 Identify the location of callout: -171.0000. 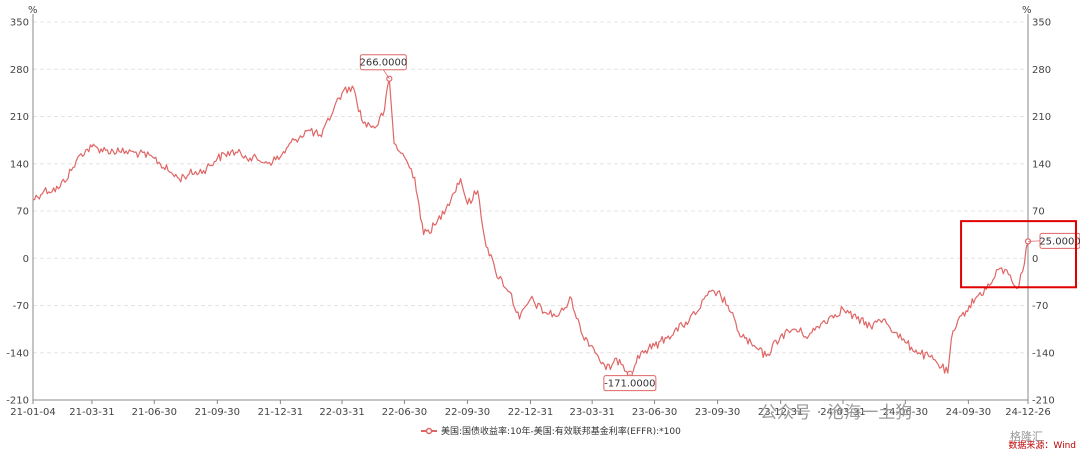
(630, 381).